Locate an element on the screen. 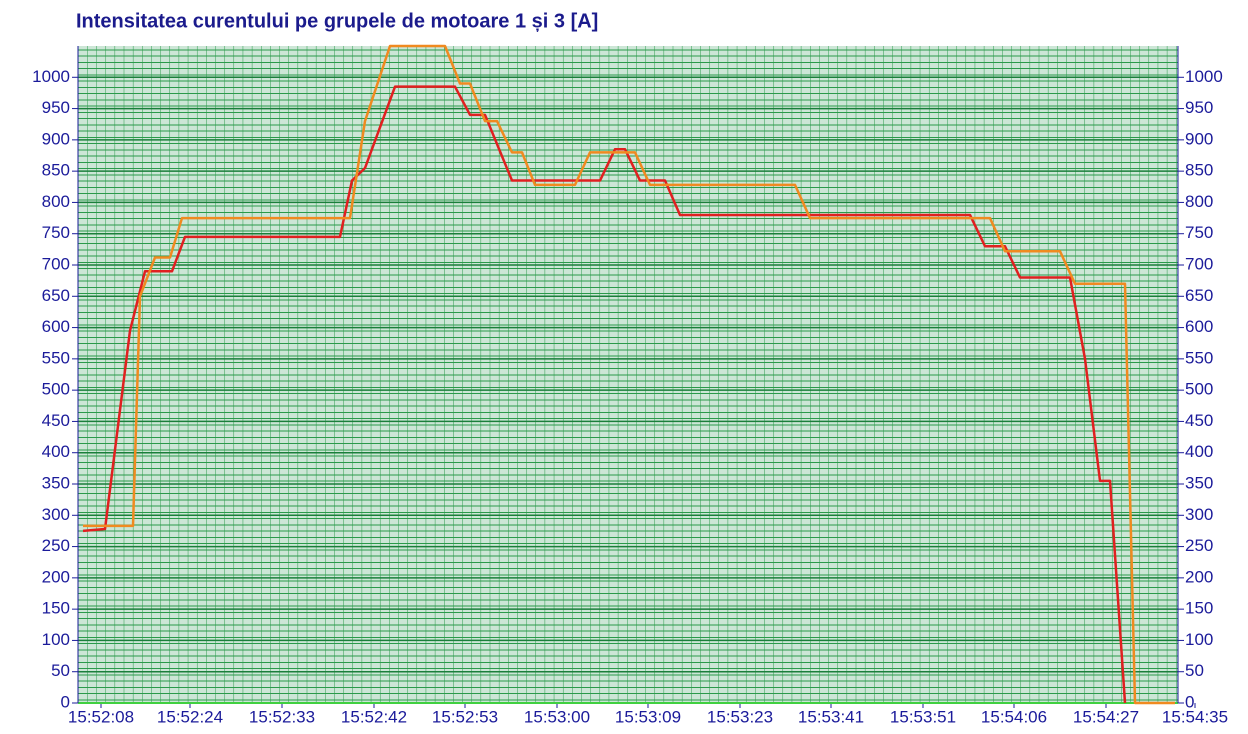  y-tick-label: 600 is located at coordinates (56, 326).